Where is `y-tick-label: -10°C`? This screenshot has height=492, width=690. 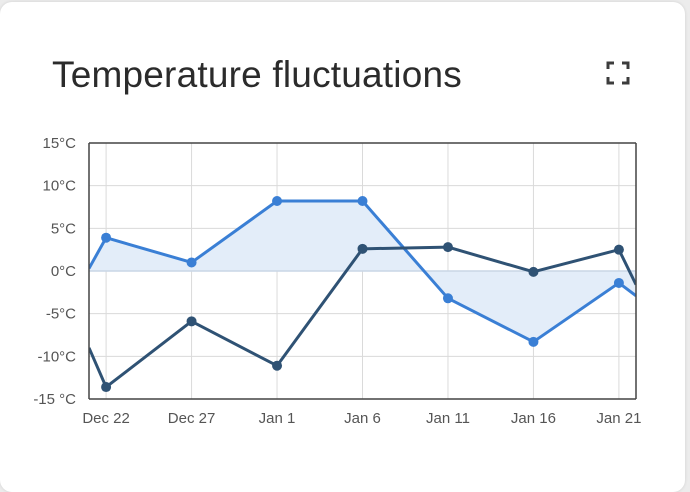
y-tick-label: -10°C is located at coordinates (56, 356).